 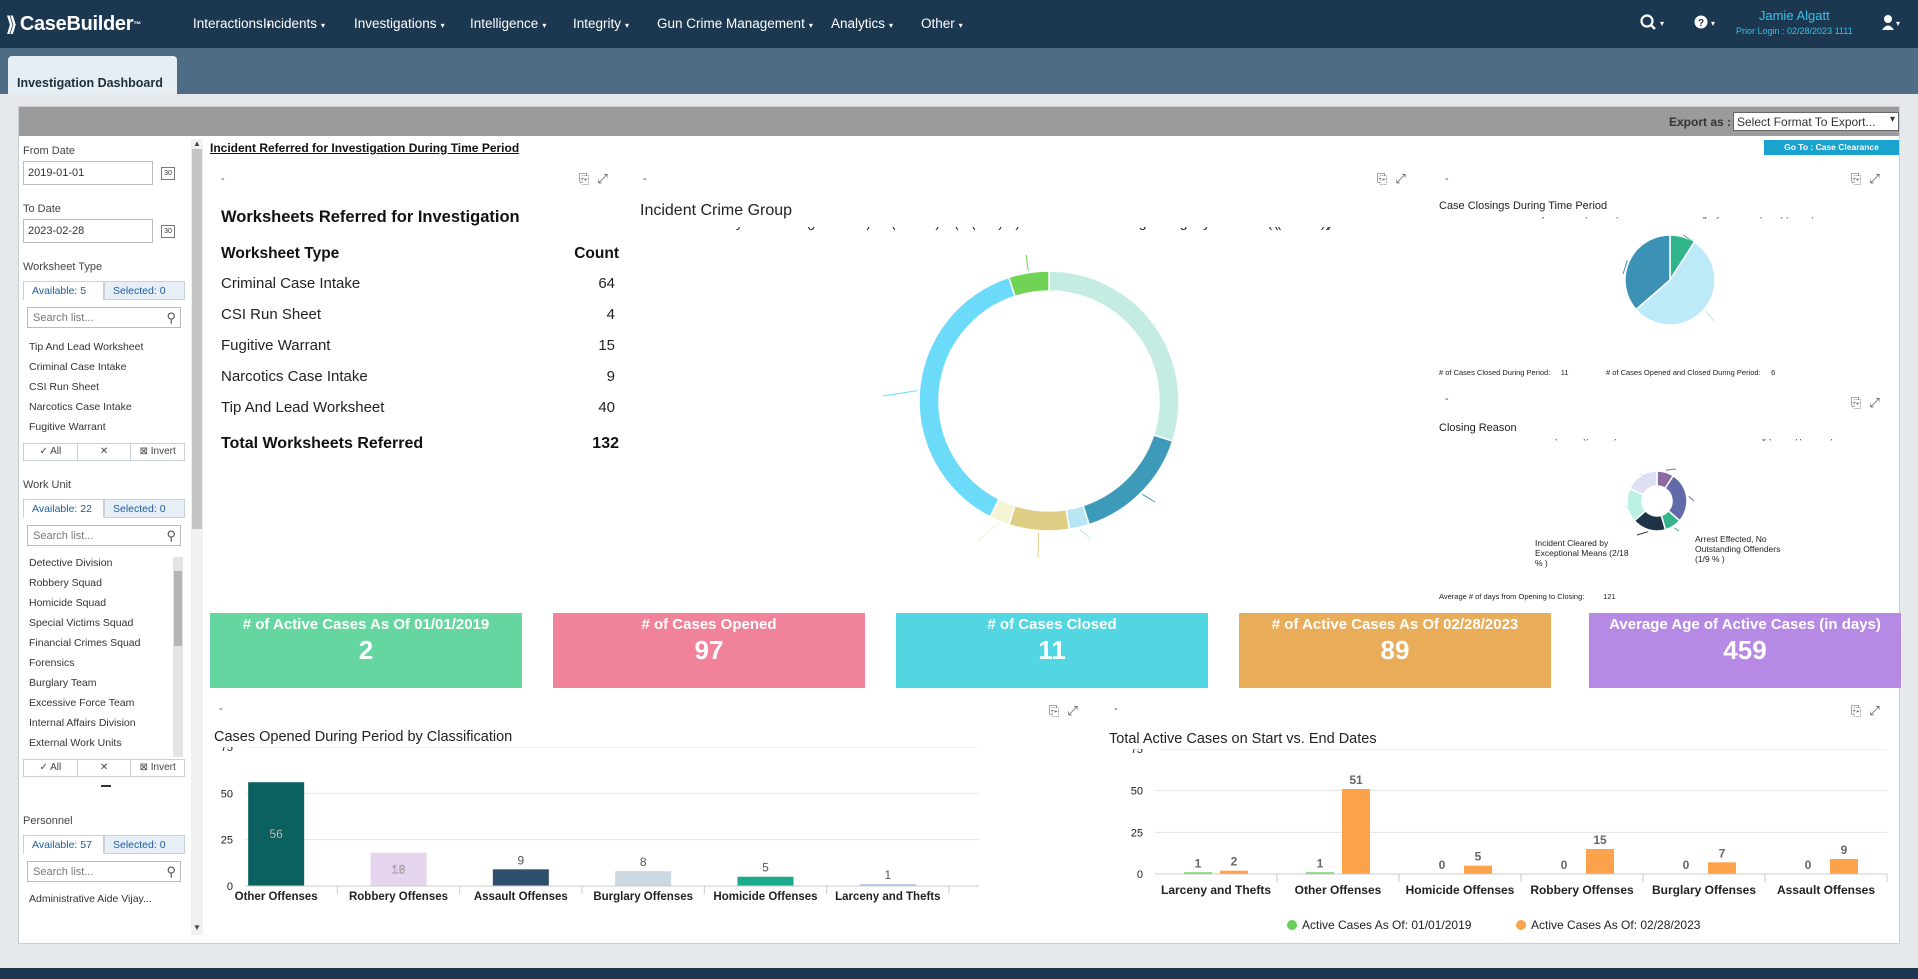 I want to click on table-row: Criminal Case Intake 64, so click(x=418, y=283).